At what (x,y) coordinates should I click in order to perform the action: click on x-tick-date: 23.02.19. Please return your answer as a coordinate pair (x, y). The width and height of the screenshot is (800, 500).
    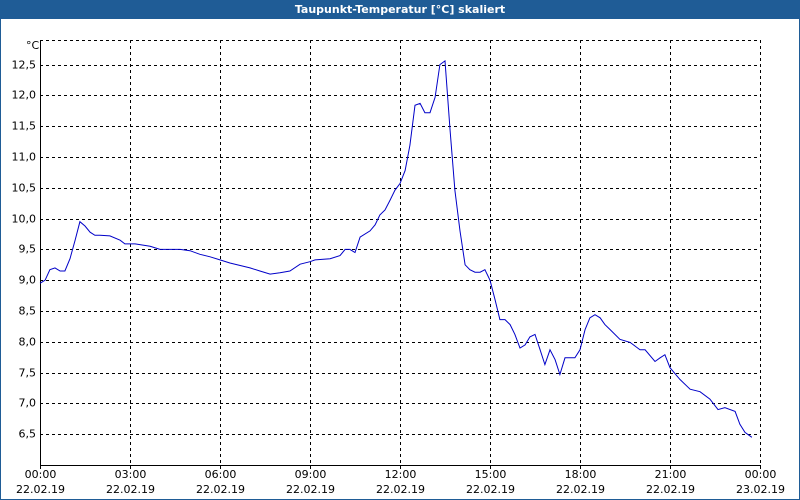
    Looking at the image, I should click on (760, 489).